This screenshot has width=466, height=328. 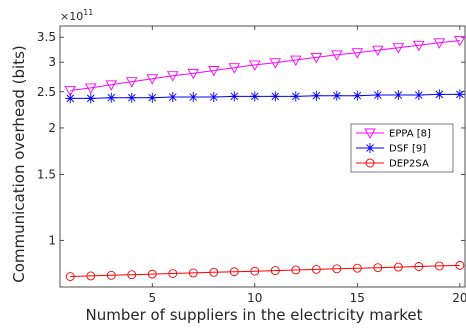 What do you see at coordinates (46, 92) in the screenshot?
I see `y-tick-label: 2.5` at bounding box center [46, 92].